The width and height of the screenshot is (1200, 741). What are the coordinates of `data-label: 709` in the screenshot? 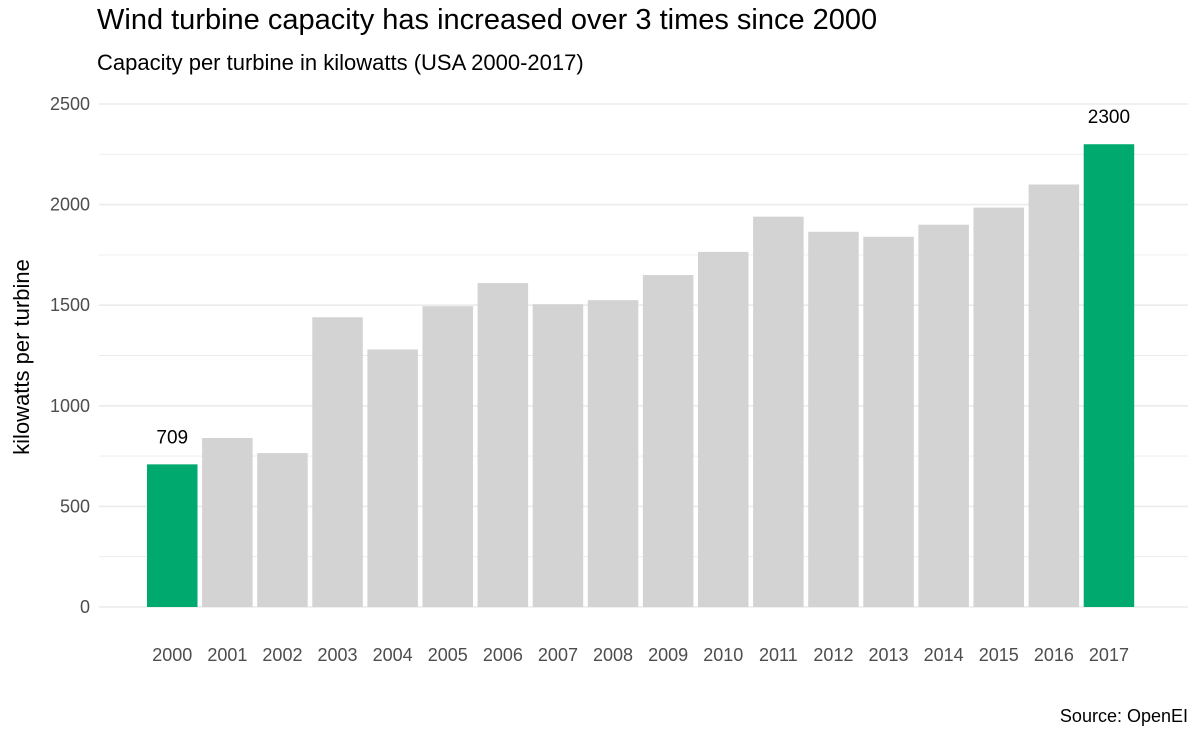 It's located at (172, 437).